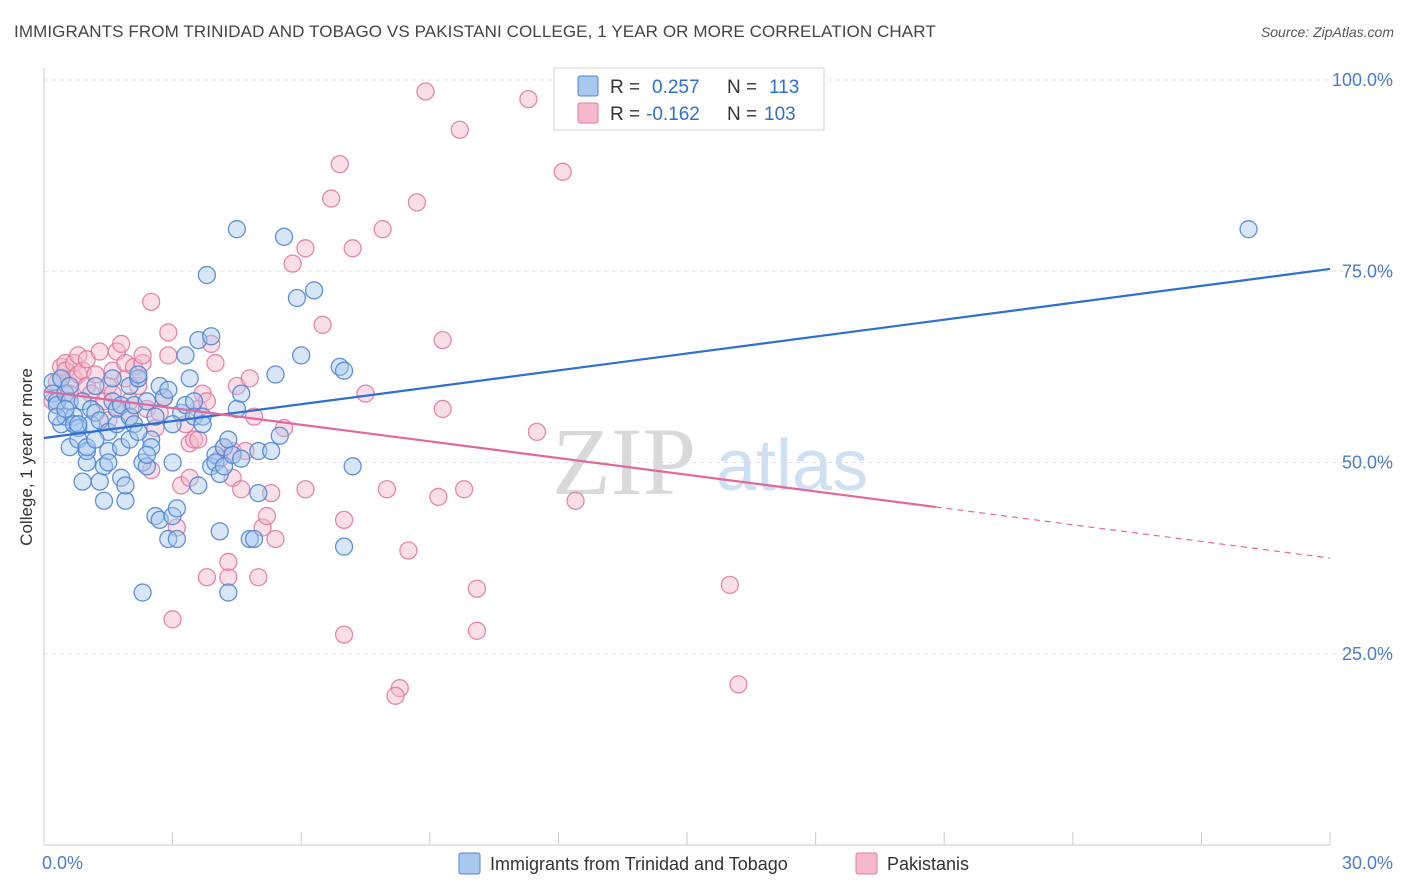 This screenshot has height=892, width=1406. Describe the element at coordinates (676, 87) in the screenshot. I see `legend-r-value-blue: 0.257` at that location.